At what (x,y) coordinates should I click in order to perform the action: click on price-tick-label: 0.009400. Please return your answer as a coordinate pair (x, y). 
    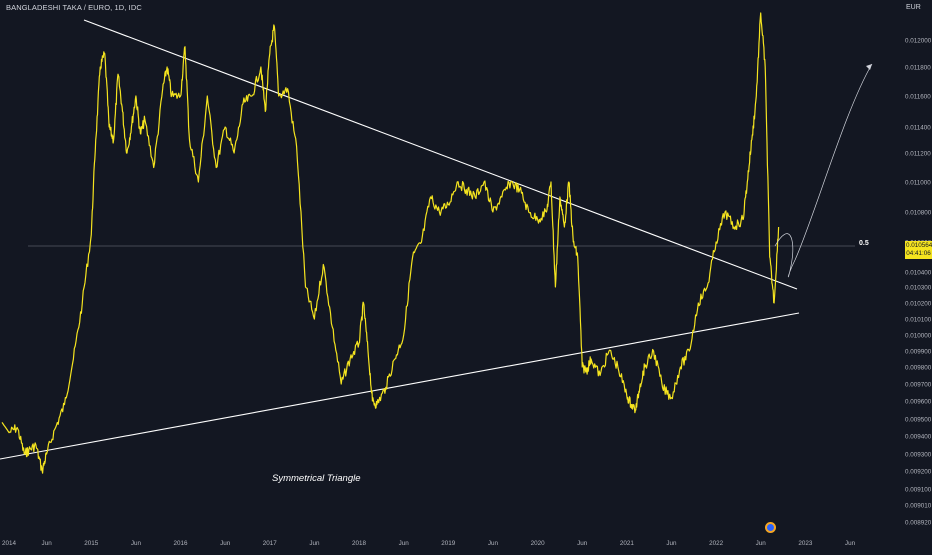
    Looking at the image, I should click on (918, 437).